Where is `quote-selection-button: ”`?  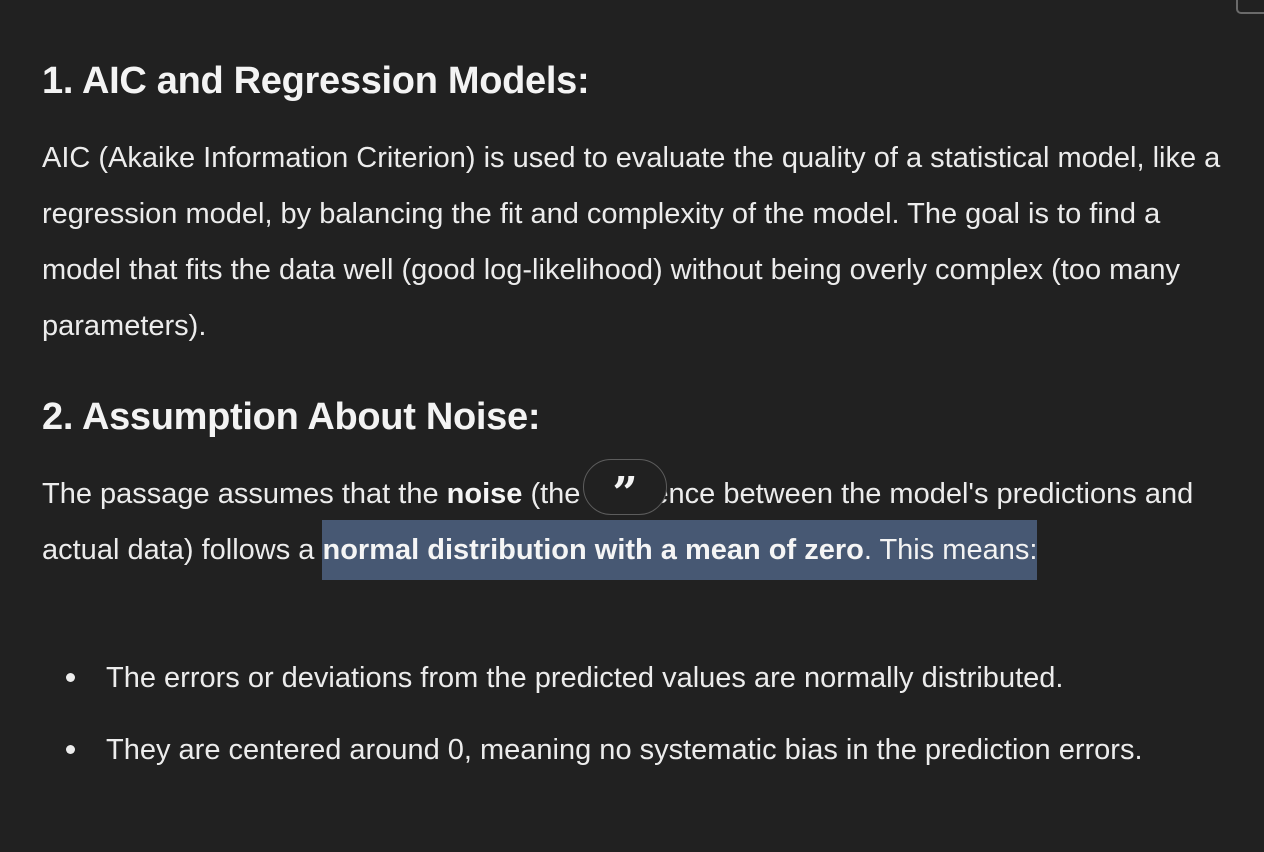
quote-selection-button: ” is located at coordinates (625, 489).